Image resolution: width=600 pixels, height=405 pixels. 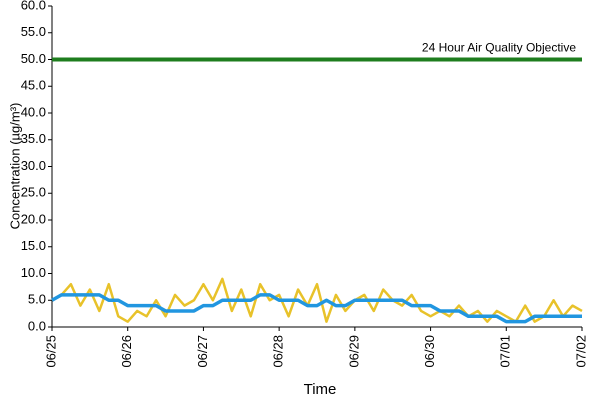 I want to click on x-tick-label: 06/28, so click(x=278, y=351).